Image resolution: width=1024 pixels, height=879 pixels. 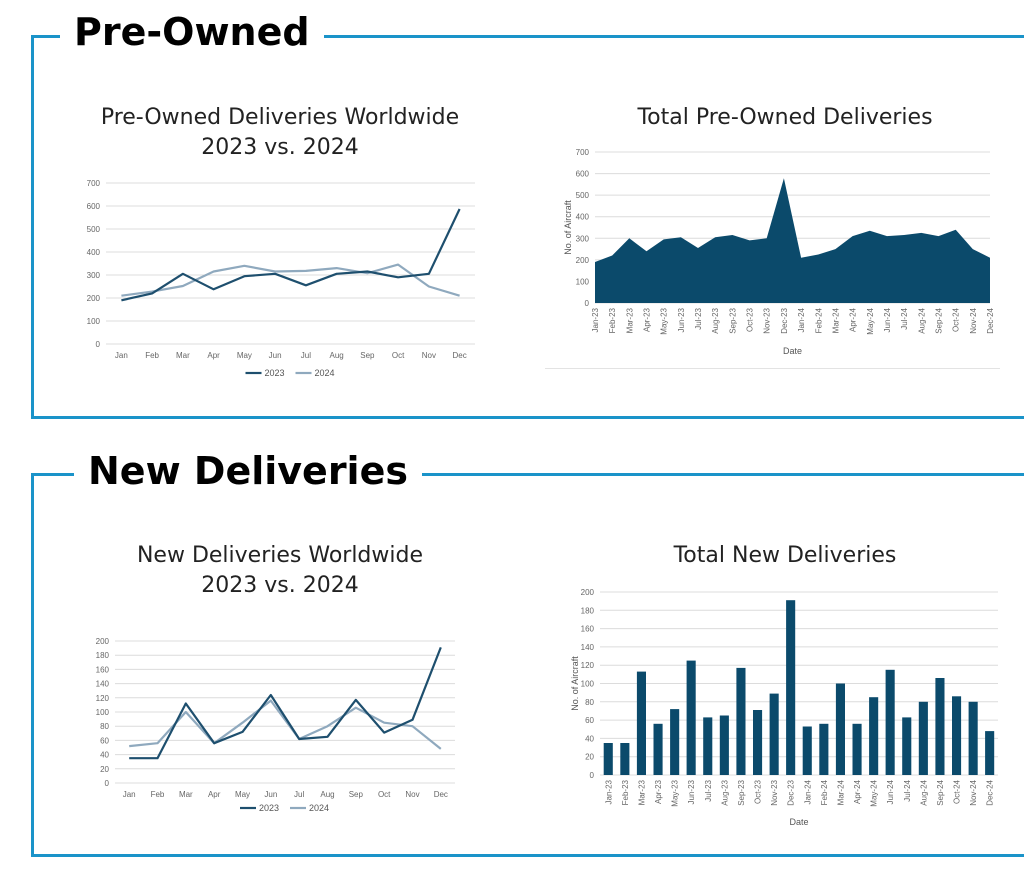 I want to click on new-total-y-tick-label: 40, so click(x=589, y=738).